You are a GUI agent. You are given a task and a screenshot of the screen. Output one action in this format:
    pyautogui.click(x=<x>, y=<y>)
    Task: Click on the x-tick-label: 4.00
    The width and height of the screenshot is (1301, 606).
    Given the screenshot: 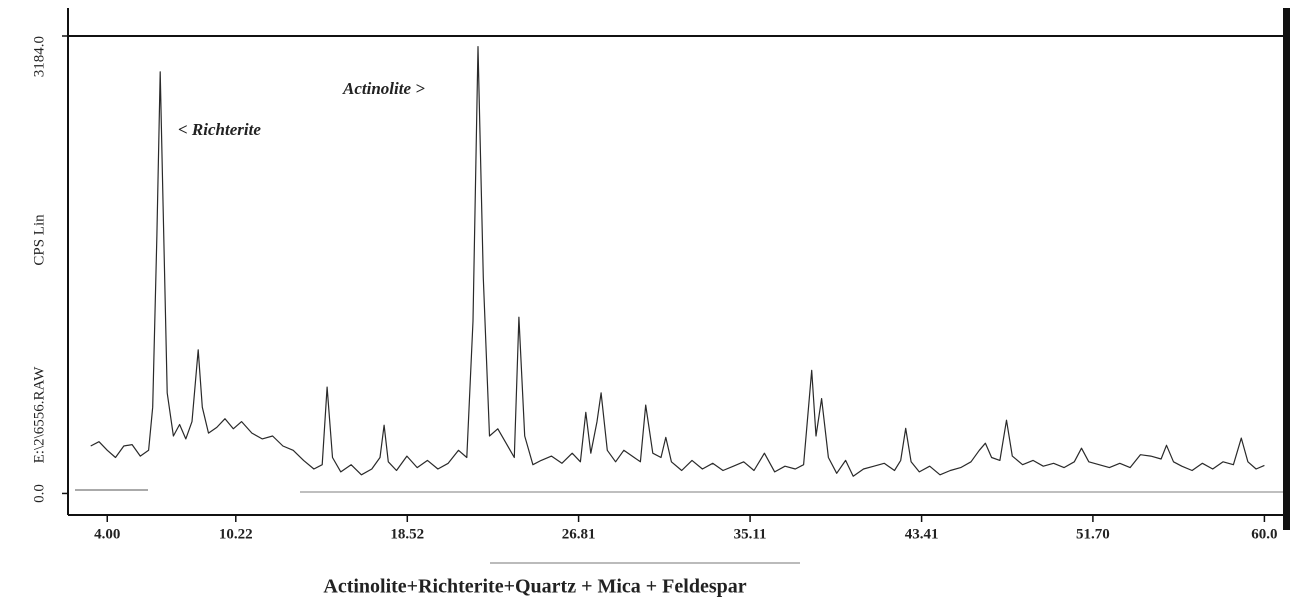 What is the action you would take?
    pyautogui.click(x=107, y=534)
    